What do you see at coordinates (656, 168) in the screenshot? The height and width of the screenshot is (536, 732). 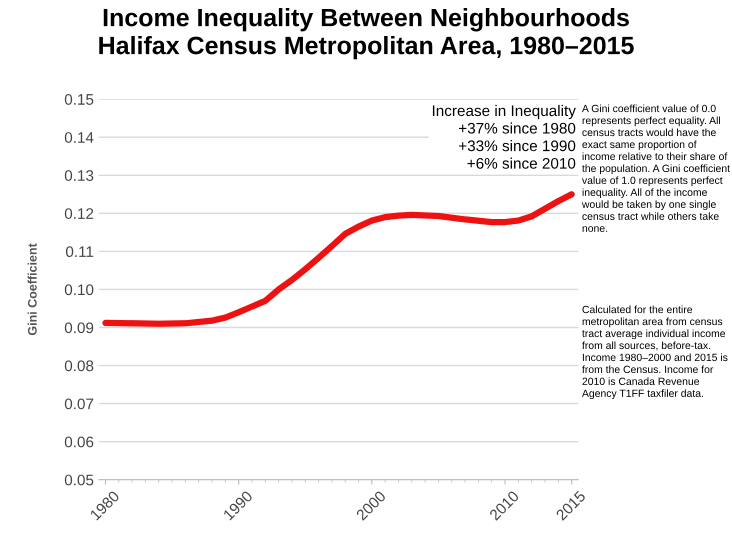 I see `text: A Gini coefficient value of 0.0 represents perfect equality. All census tracts would have the exact same proportion of income relative to their share of the population. A Gini coefficient value of 1.0 represents perfect inequality. All of the income would be taken by one single census tract while others take none.` at bounding box center [656, 168].